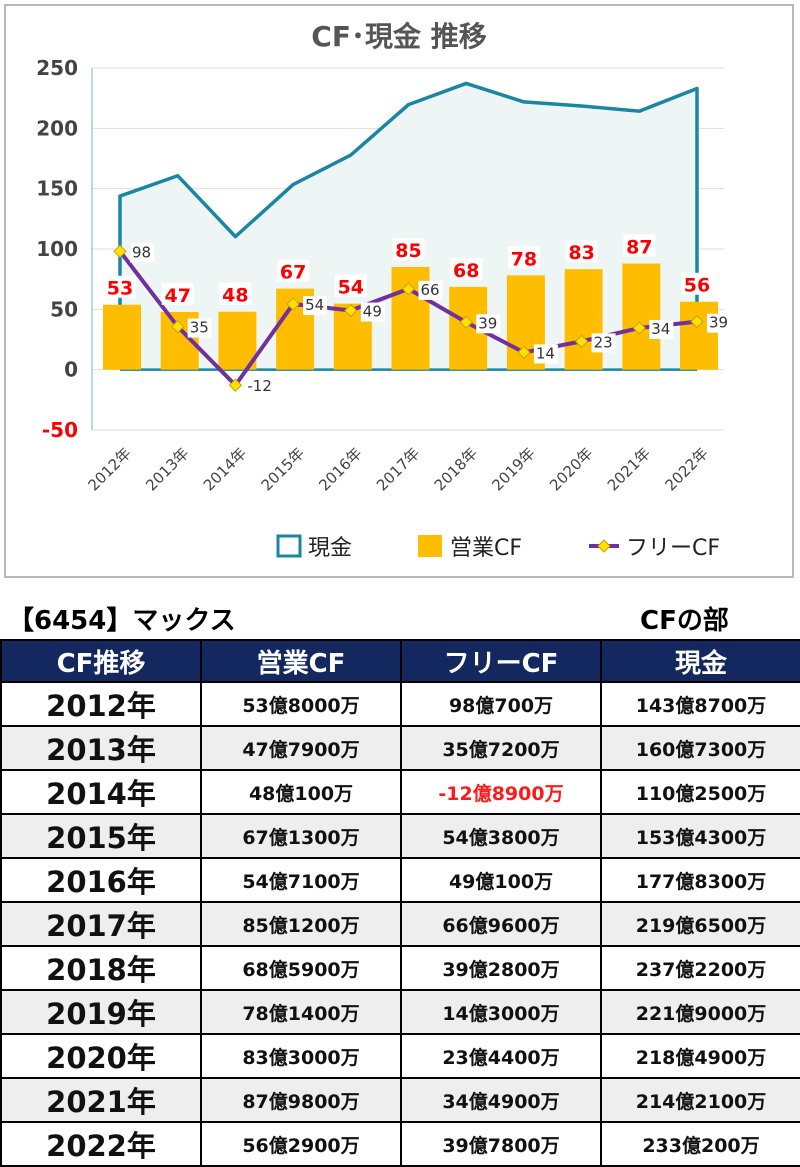 Image resolution: width=800 pixels, height=1167 pixels. I want to click on cash-cell: 233億200万, so click(700, 1144).